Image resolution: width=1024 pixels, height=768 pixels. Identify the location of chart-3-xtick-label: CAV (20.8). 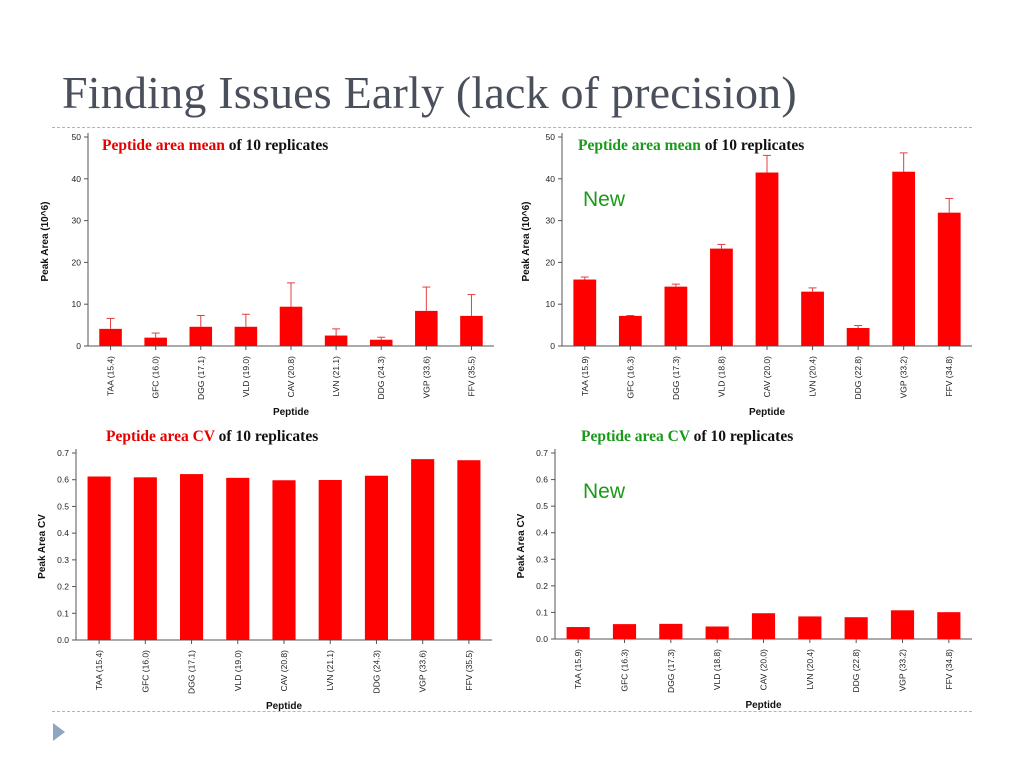
(284, 671).